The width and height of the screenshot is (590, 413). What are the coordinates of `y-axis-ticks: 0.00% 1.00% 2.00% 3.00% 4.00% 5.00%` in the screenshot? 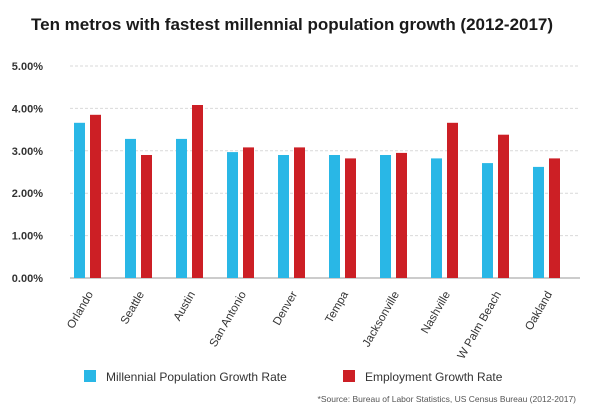 It's located at (27, 173).